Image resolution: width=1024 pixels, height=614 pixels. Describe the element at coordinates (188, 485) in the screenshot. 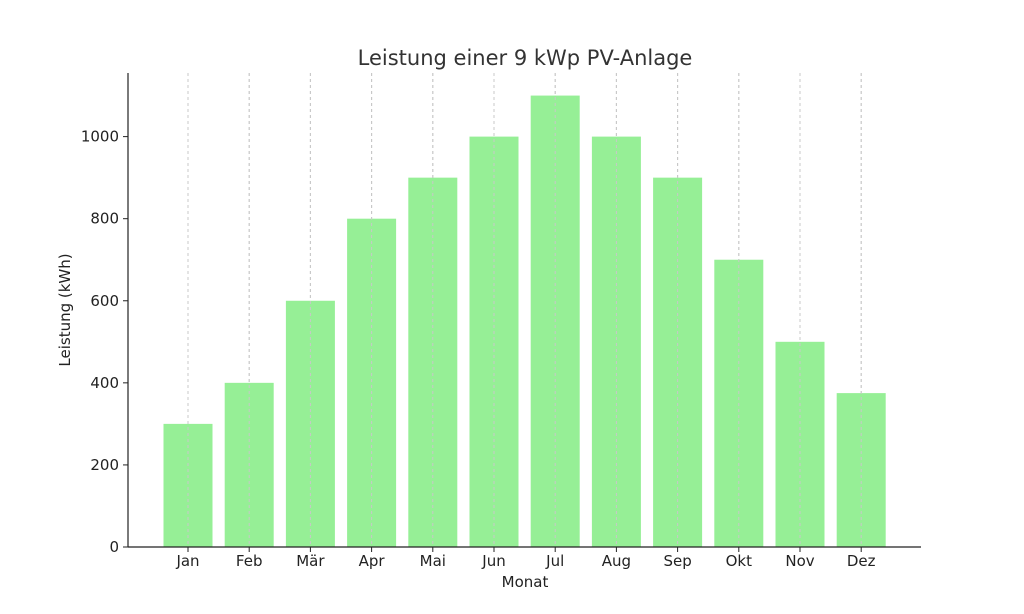

I see `bar-Jan` at that location.